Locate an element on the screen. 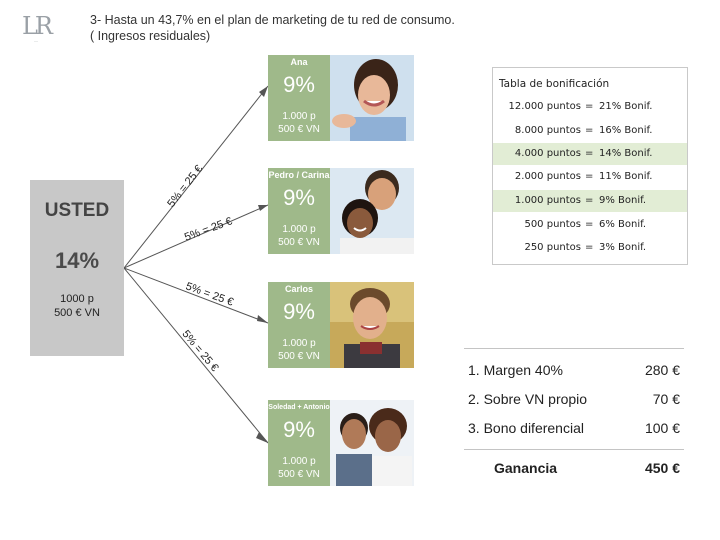 This screenshot has height=540, width=720. bonus-value: 6% Bonif. is located at coordinates (623, 224).